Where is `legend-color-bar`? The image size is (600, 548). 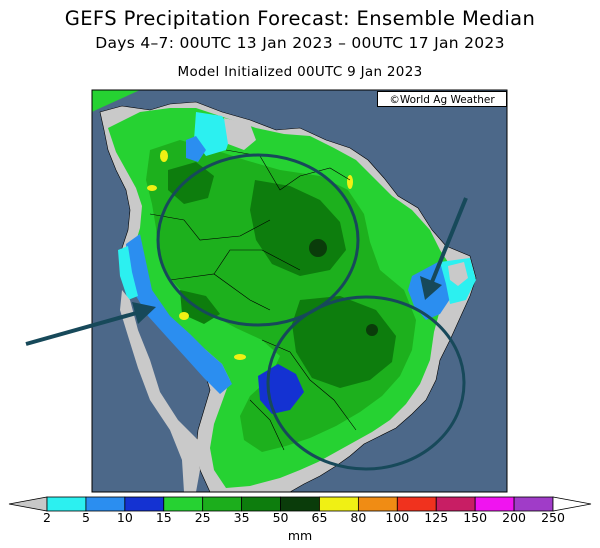
legend-color-bar is located at coordinates (300, 504).